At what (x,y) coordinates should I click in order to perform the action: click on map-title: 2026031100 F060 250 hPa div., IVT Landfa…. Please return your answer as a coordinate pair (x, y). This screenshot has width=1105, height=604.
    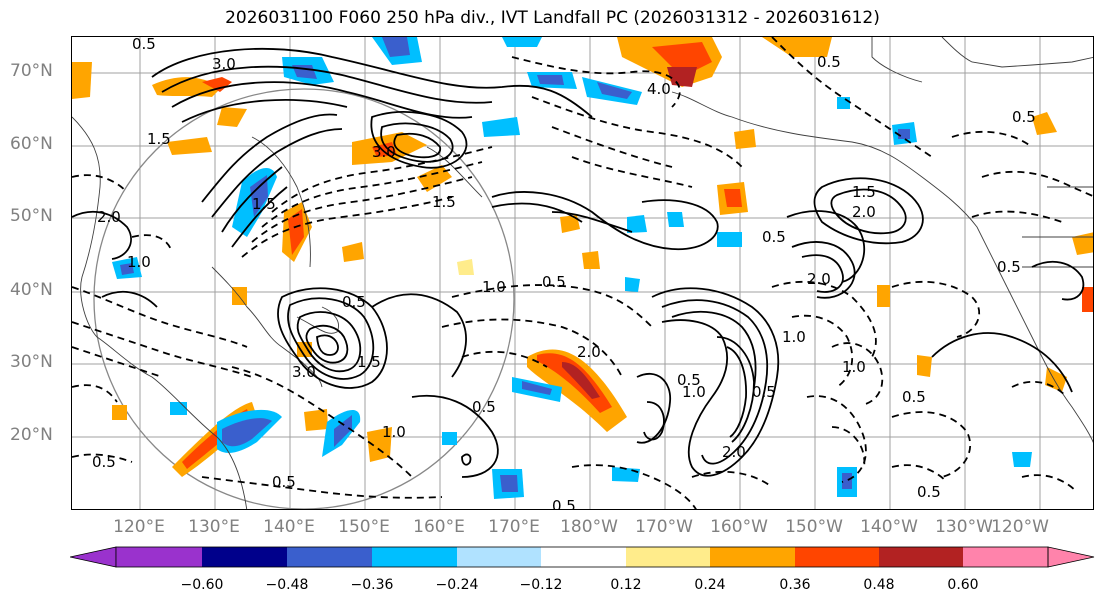
    Looking at the image, I should click on (552, 18).